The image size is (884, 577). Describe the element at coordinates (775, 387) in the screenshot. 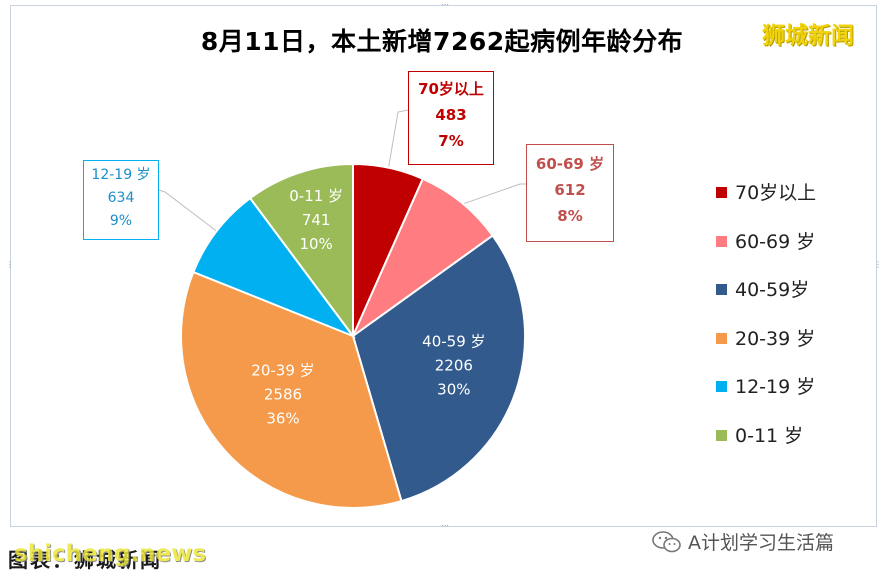

I see `legend-label: 12-19 岁` at that location.